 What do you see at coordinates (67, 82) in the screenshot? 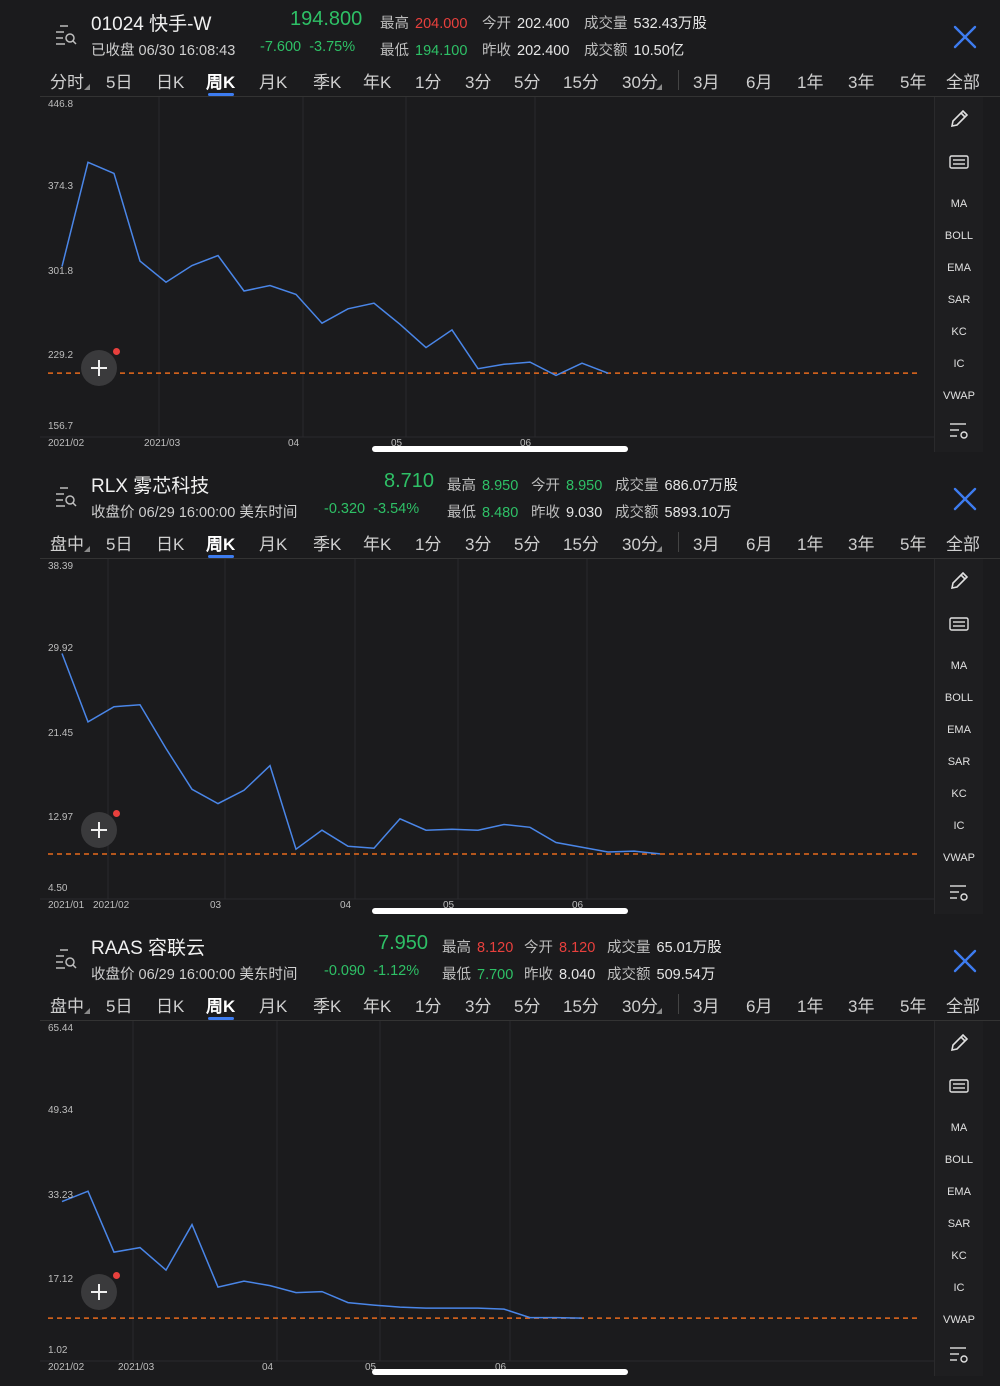
I see `tab-first: 分时` at bounding box center [67, 82].